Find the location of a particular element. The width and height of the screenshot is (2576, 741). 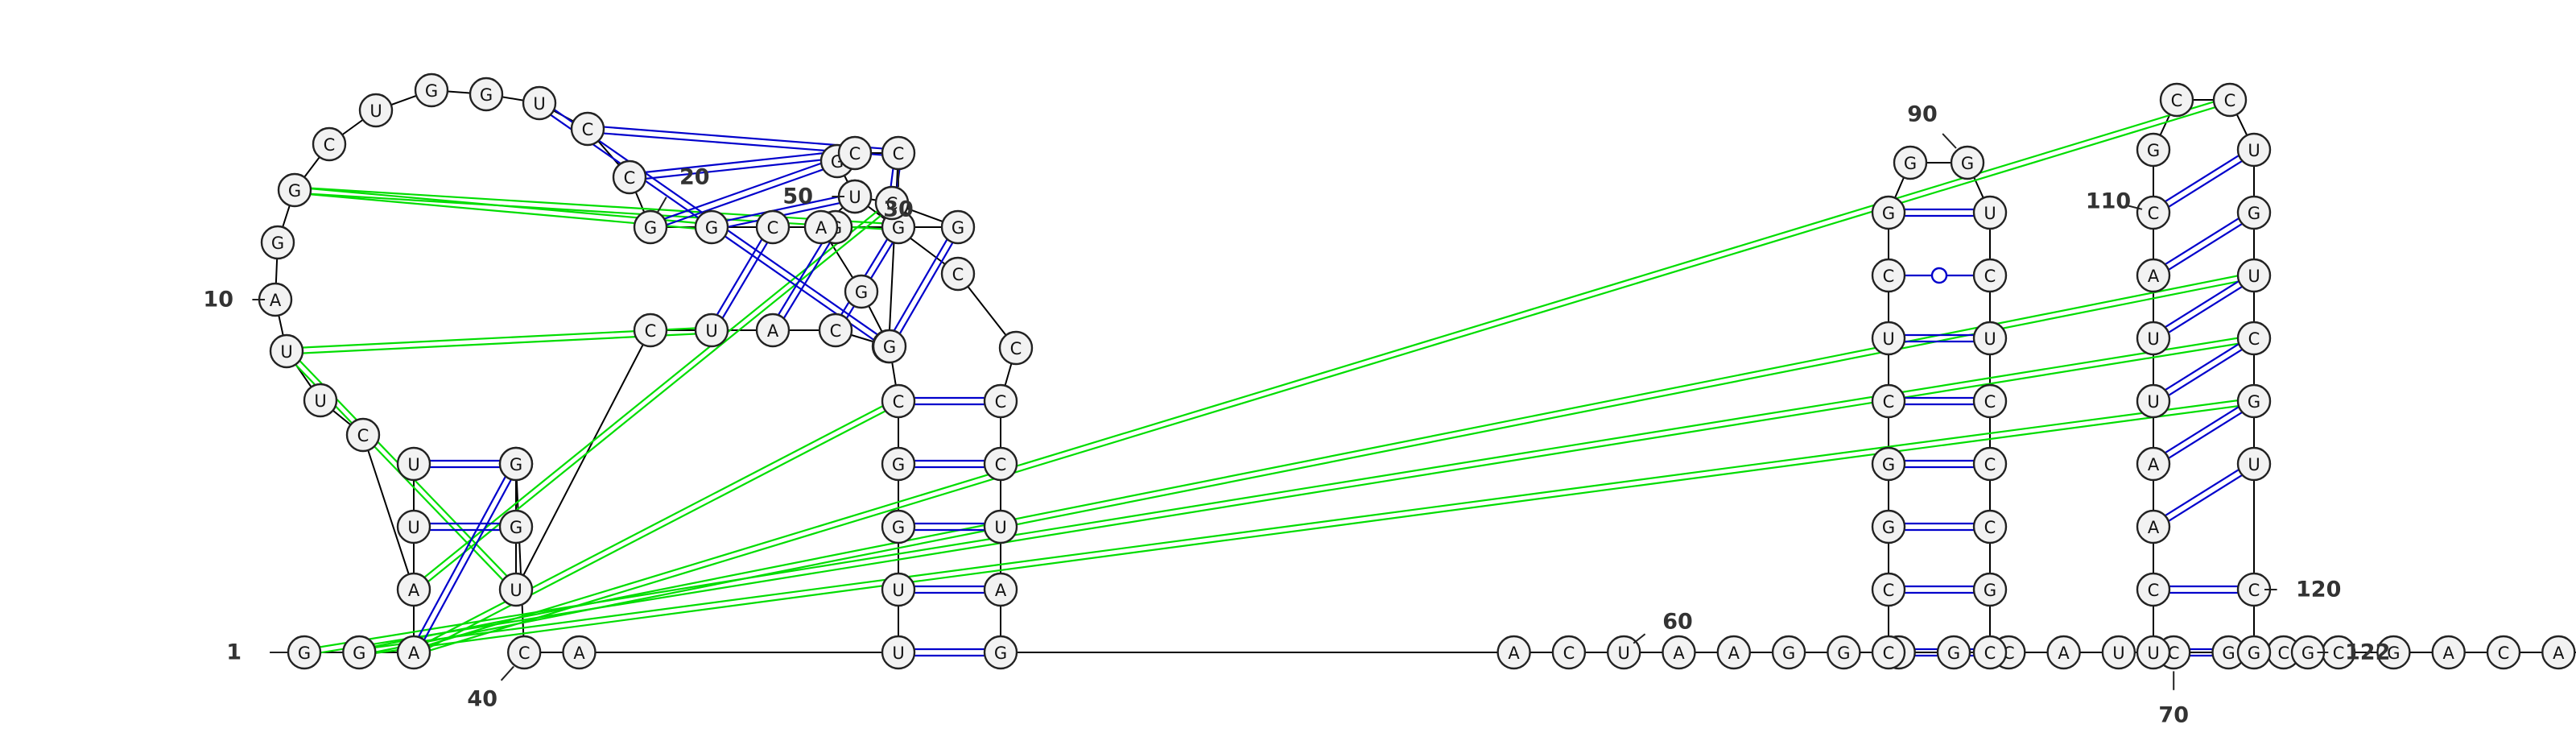

nucleotide-82: C is located at coordinates (1888, 589).